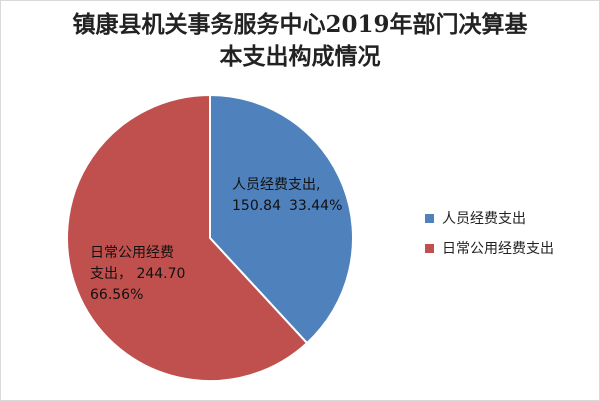 This screenshot has width=600, height=401. What do you see at coordinates (256, 206) in the screenshot?
I see `slice-label-personnel-value: 150.84` at bounding box center [256, 206].